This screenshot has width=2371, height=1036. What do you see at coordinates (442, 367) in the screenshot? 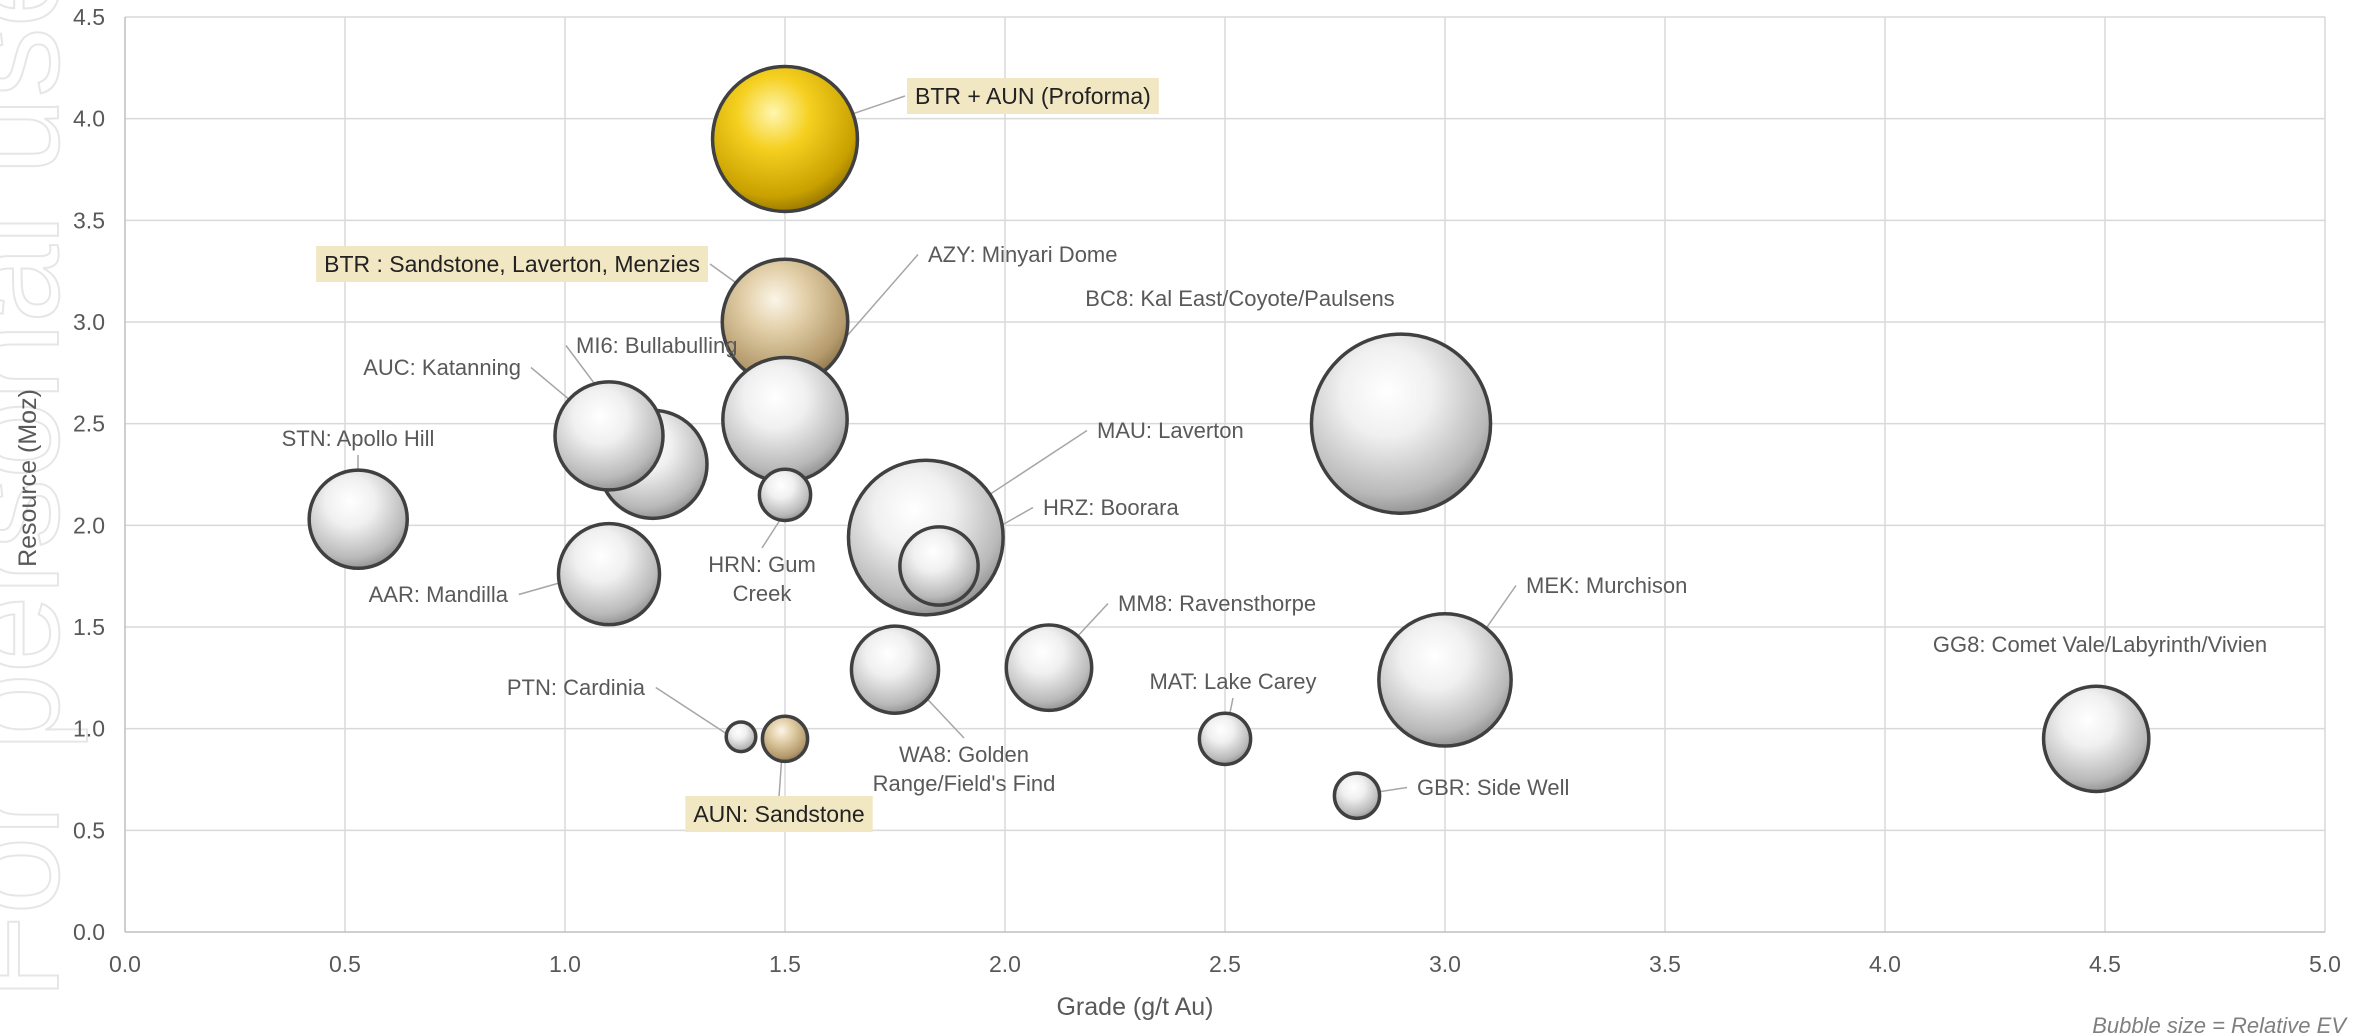
I see `bubble-label: AUC: Katanning` at bounding box center [442, 367].